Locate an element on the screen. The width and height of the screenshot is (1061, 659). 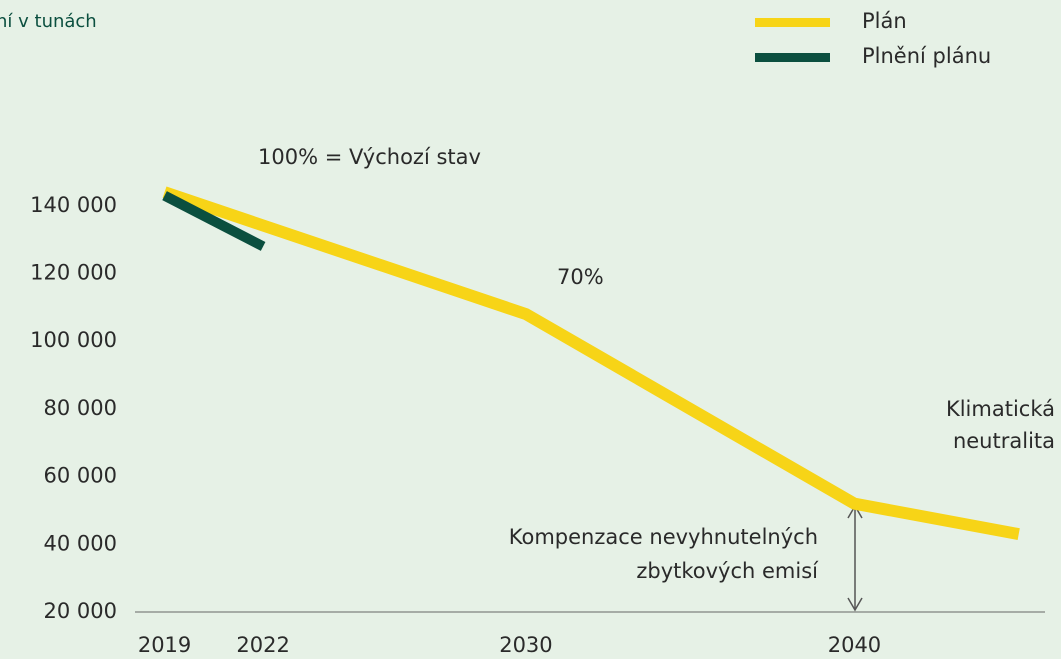
y-tick-label: 80 000 is located at coordinates (80, 408).